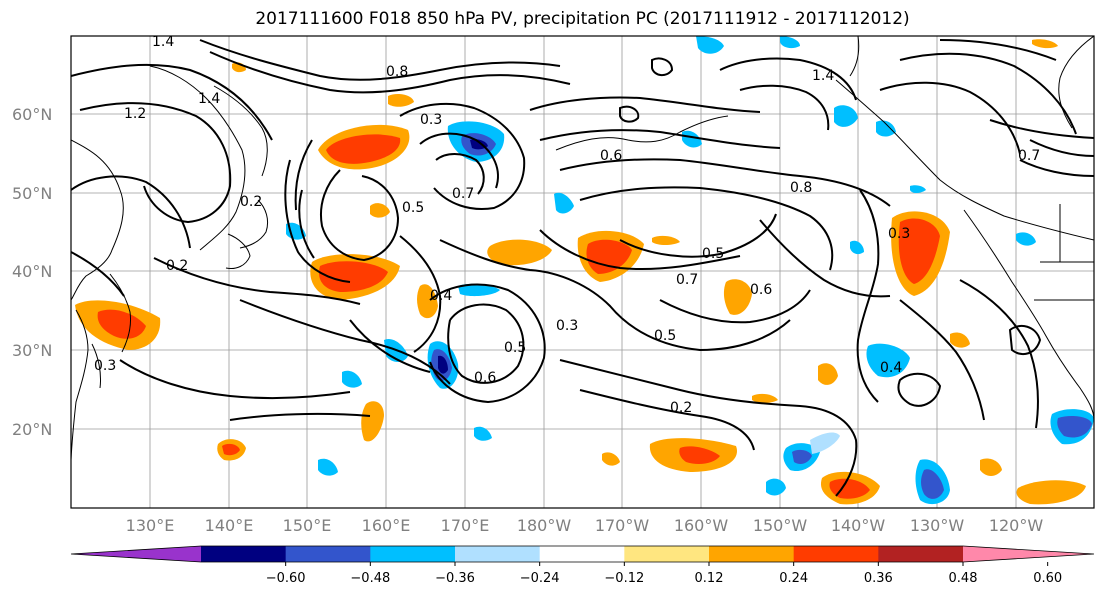 This screenshot has height=601, width=1105. Describe the element at coordinates (793, 578) in the screenshot. I see `colorbar-tick-label: 0.24` at that location.